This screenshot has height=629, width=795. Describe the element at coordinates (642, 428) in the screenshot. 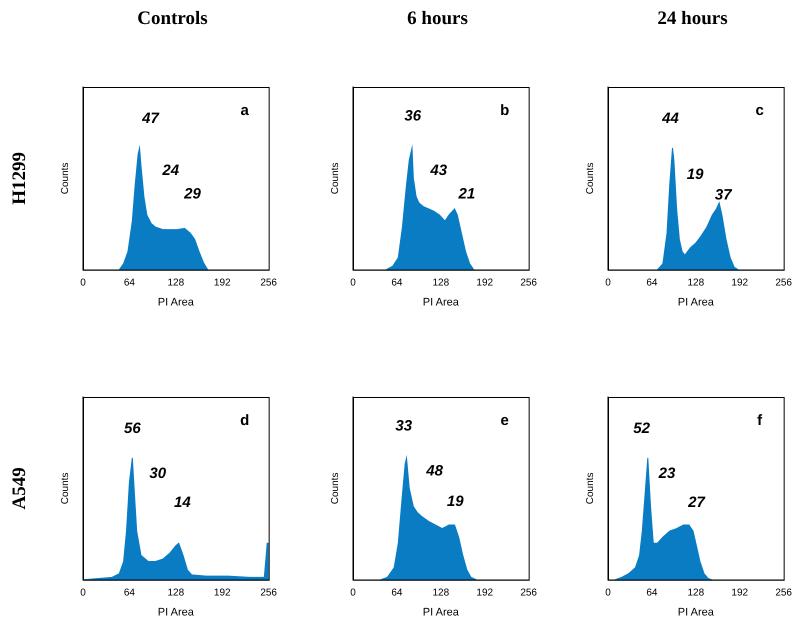

I see `text: 52` at that location.